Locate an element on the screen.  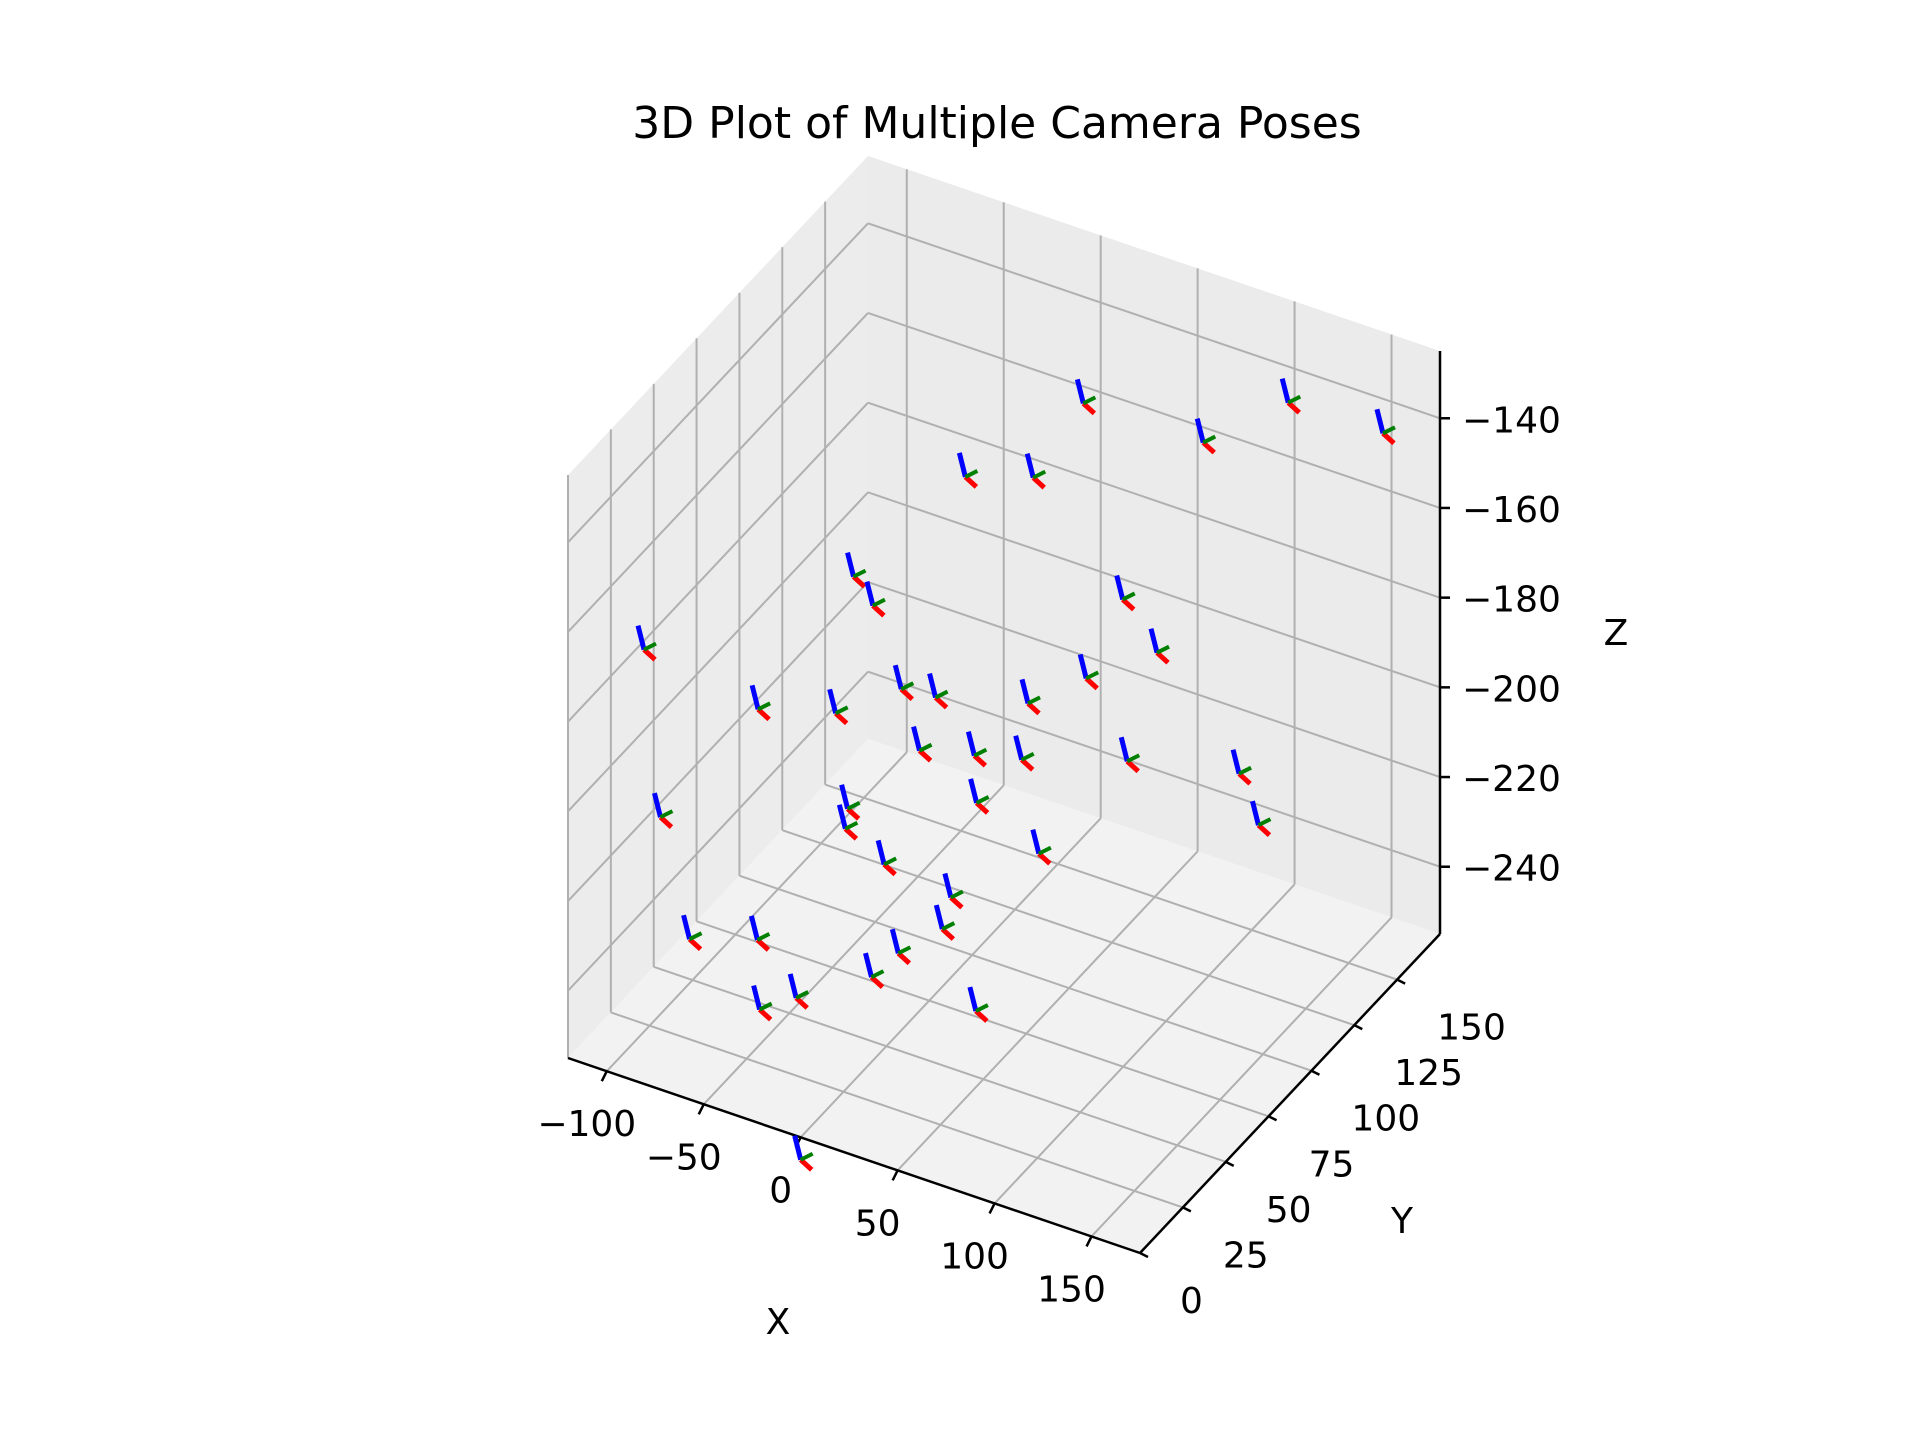
pane-left is located at coordinates (718, 607).